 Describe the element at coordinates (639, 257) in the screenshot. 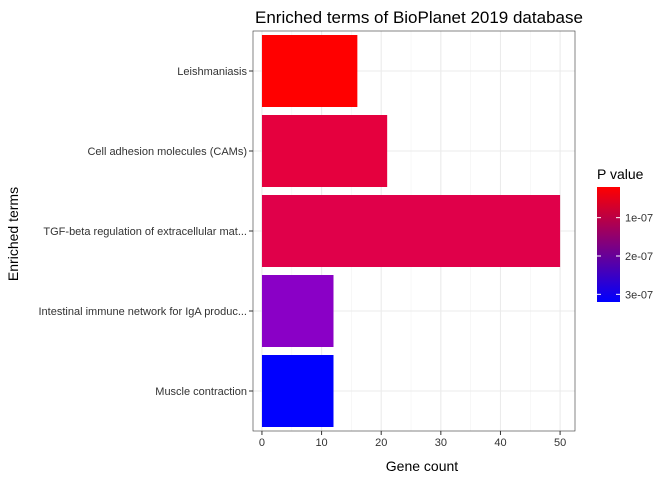

I see `legend-label: 2e-07` at that location.